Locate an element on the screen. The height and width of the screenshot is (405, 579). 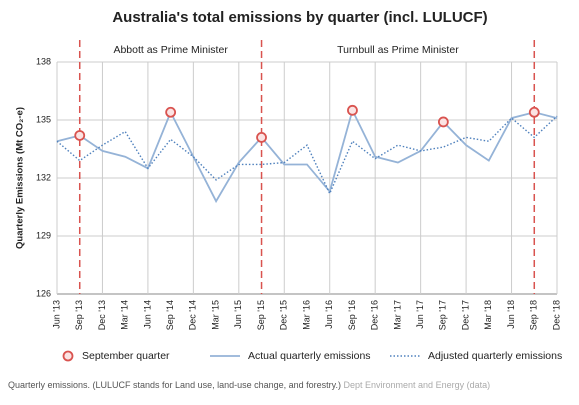
legend-label: Actual quarterly emissions is located at coordinates (309, 356).